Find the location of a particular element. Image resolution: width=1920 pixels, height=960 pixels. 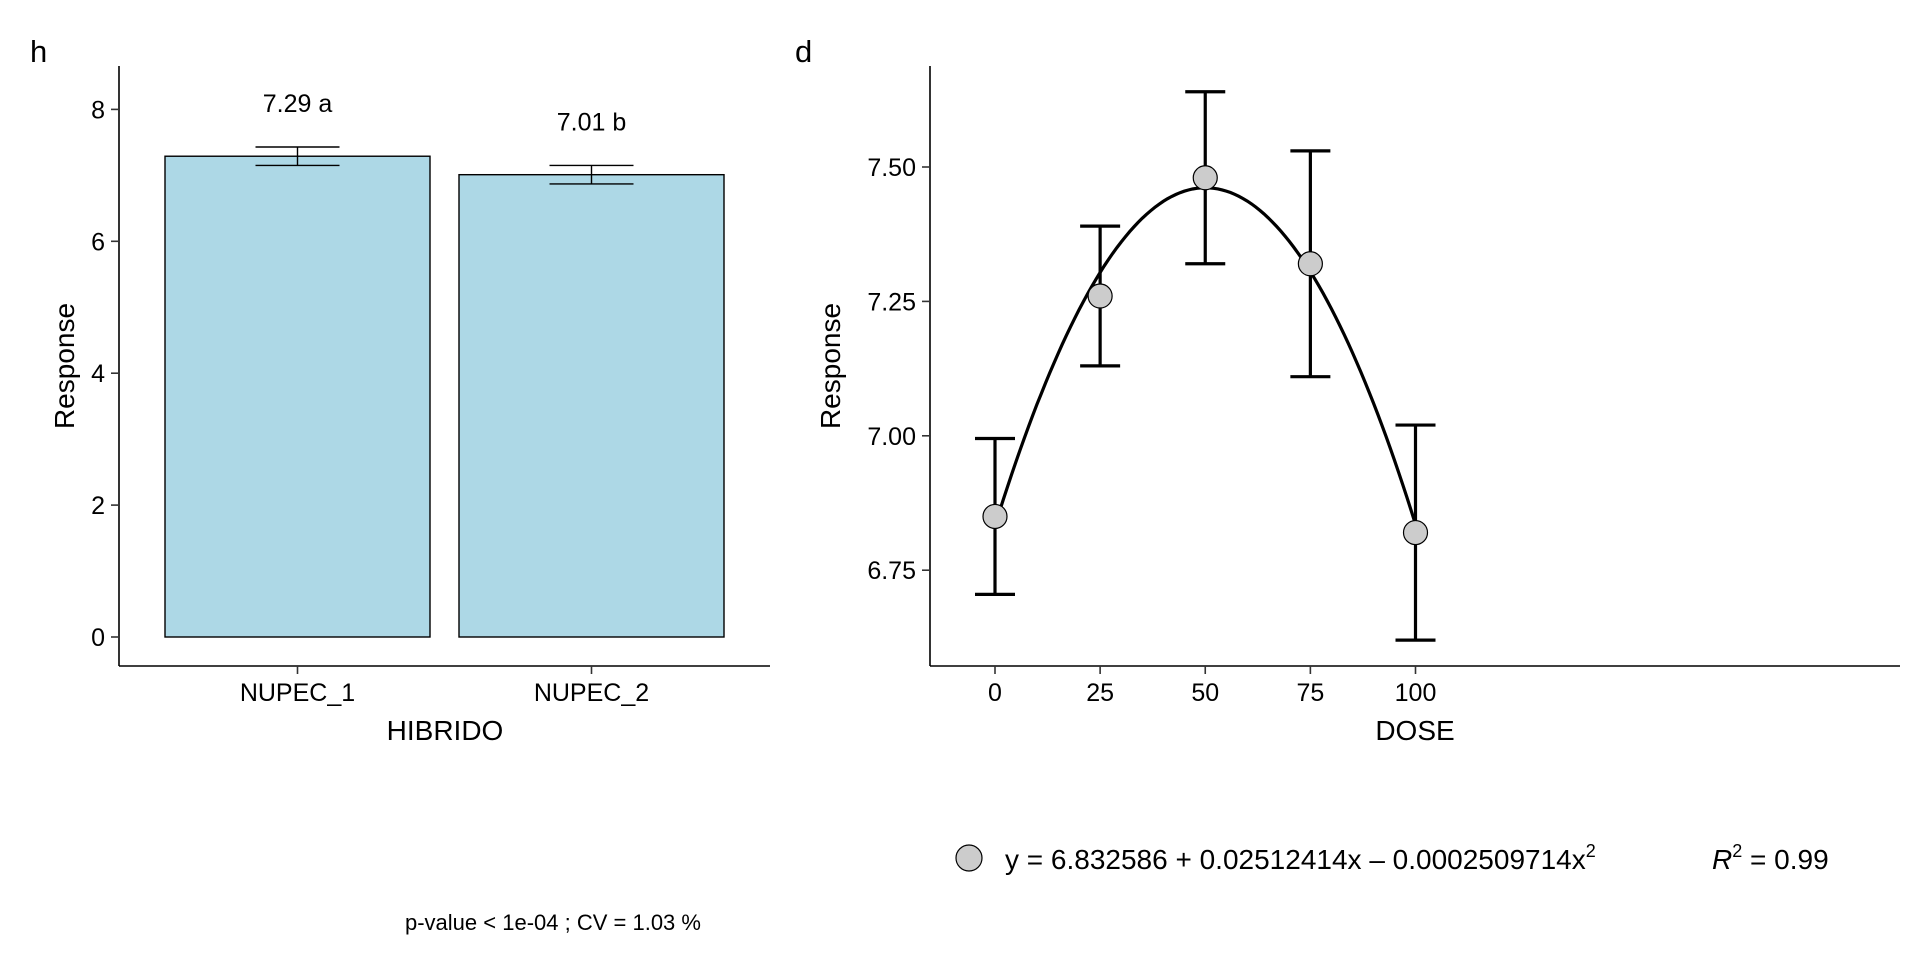

x-tick-label: 0 is located at coordinates (995, 693).